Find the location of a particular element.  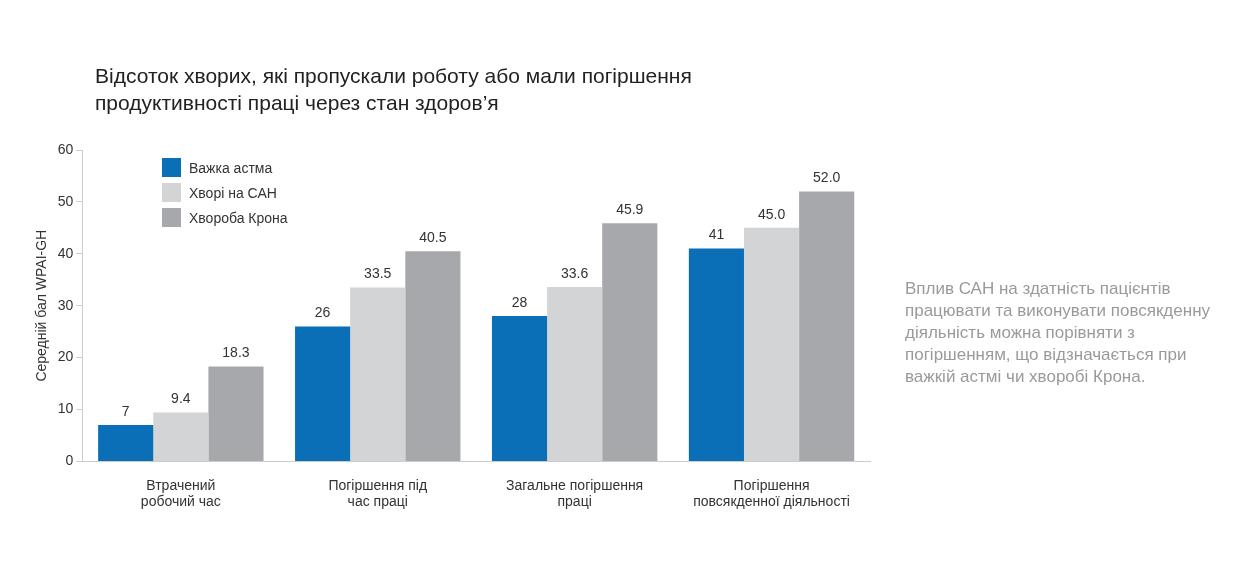

data-label: 26 is located at coordinates (322, 312).